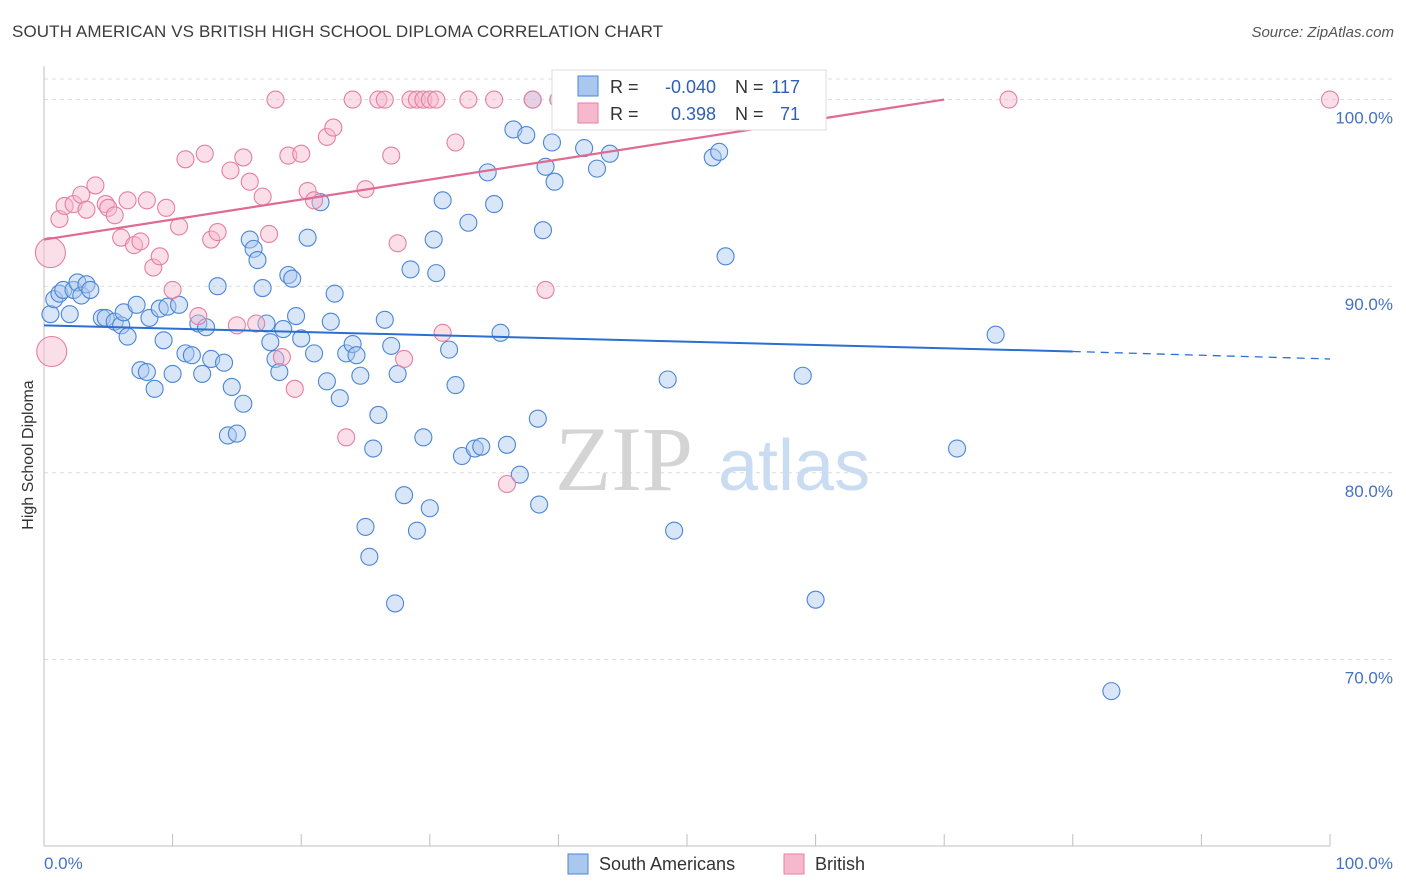 The height and width of the screenshot is (892, 1406). Describe the element at coordinates (785, 87) in the screenshot. I see `legend-n-value: 117` at that location.